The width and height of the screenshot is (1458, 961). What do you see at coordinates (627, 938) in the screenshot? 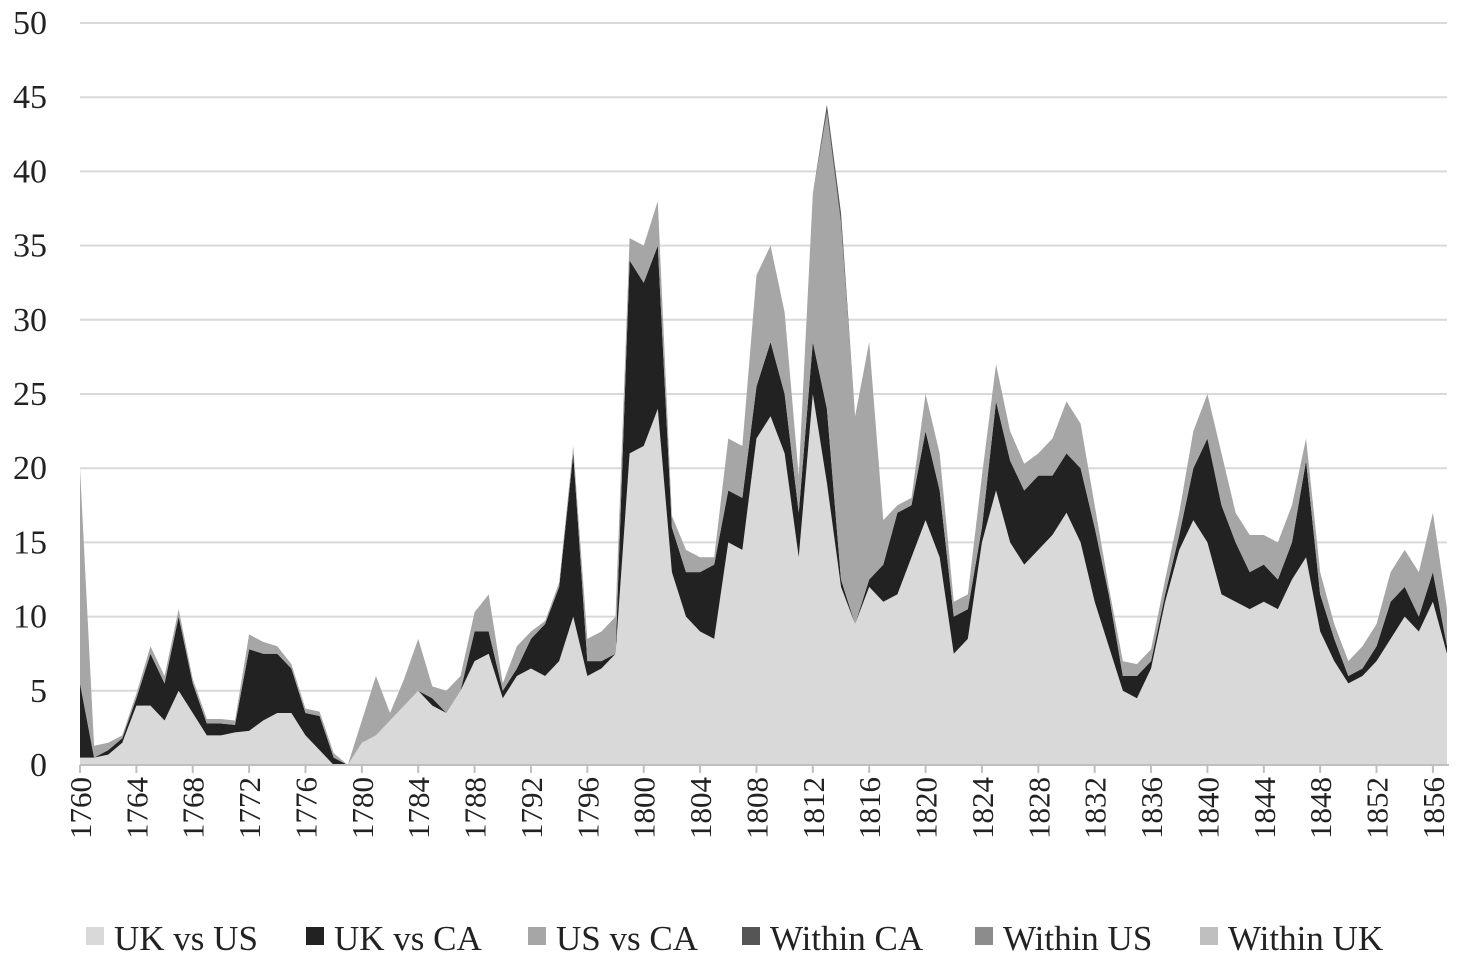
I see `legend-label: US vs CA` at bounding box center [627, 938].